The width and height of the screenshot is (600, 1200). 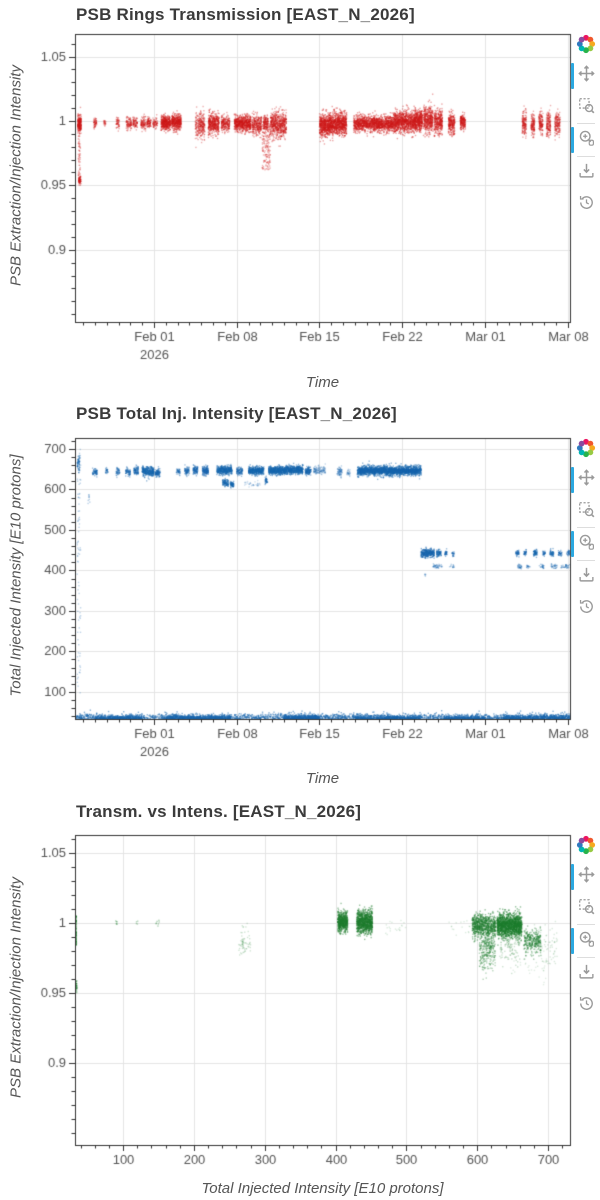 I want to click on x-axis-label-intensity: Time, so click(x=322, y=778).